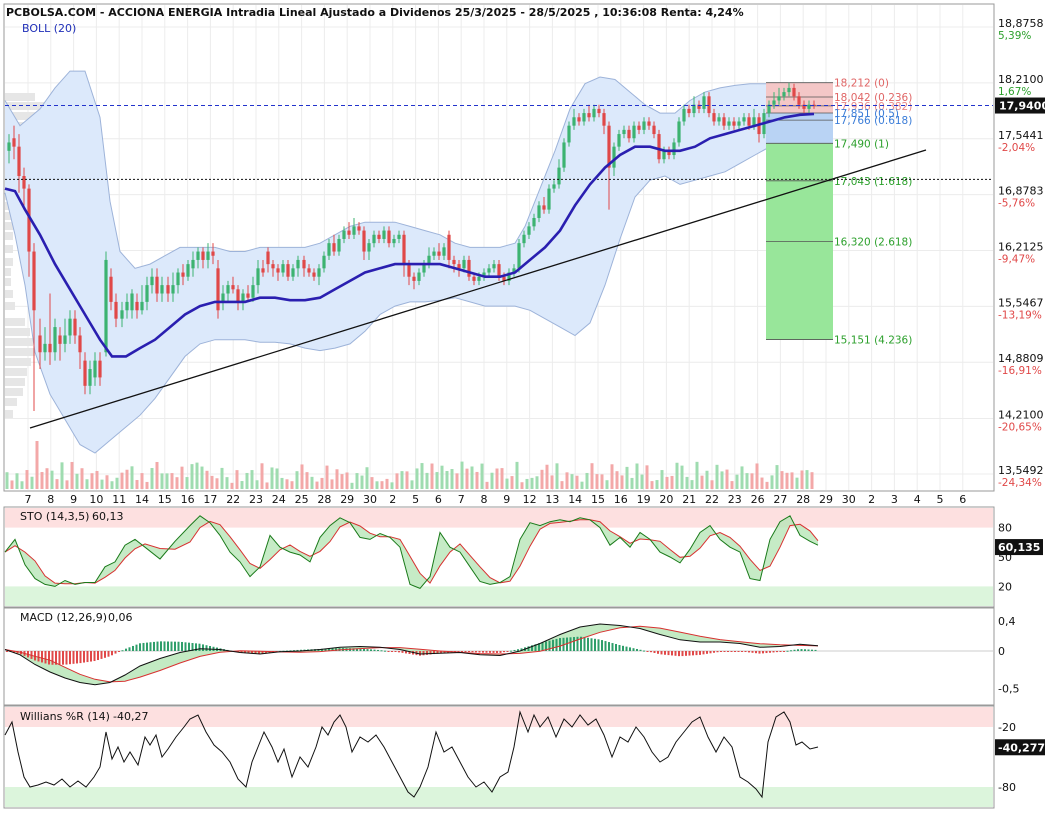  What do you see at coordinates (1016, 260) in the screenshot?
I see `pct-tick: -9,47%` at bounding box center [1016, 260].